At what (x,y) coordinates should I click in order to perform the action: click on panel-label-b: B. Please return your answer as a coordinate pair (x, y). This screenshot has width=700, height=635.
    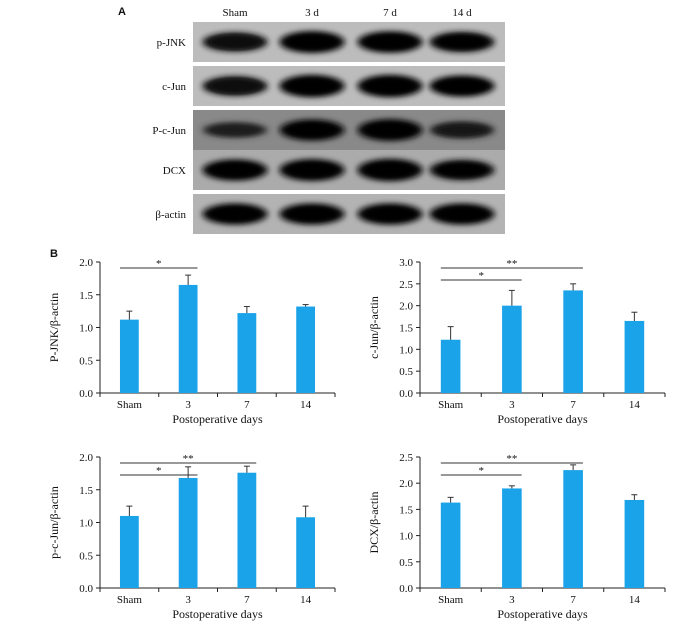
    Looking at the image, I should click on (54, 254).